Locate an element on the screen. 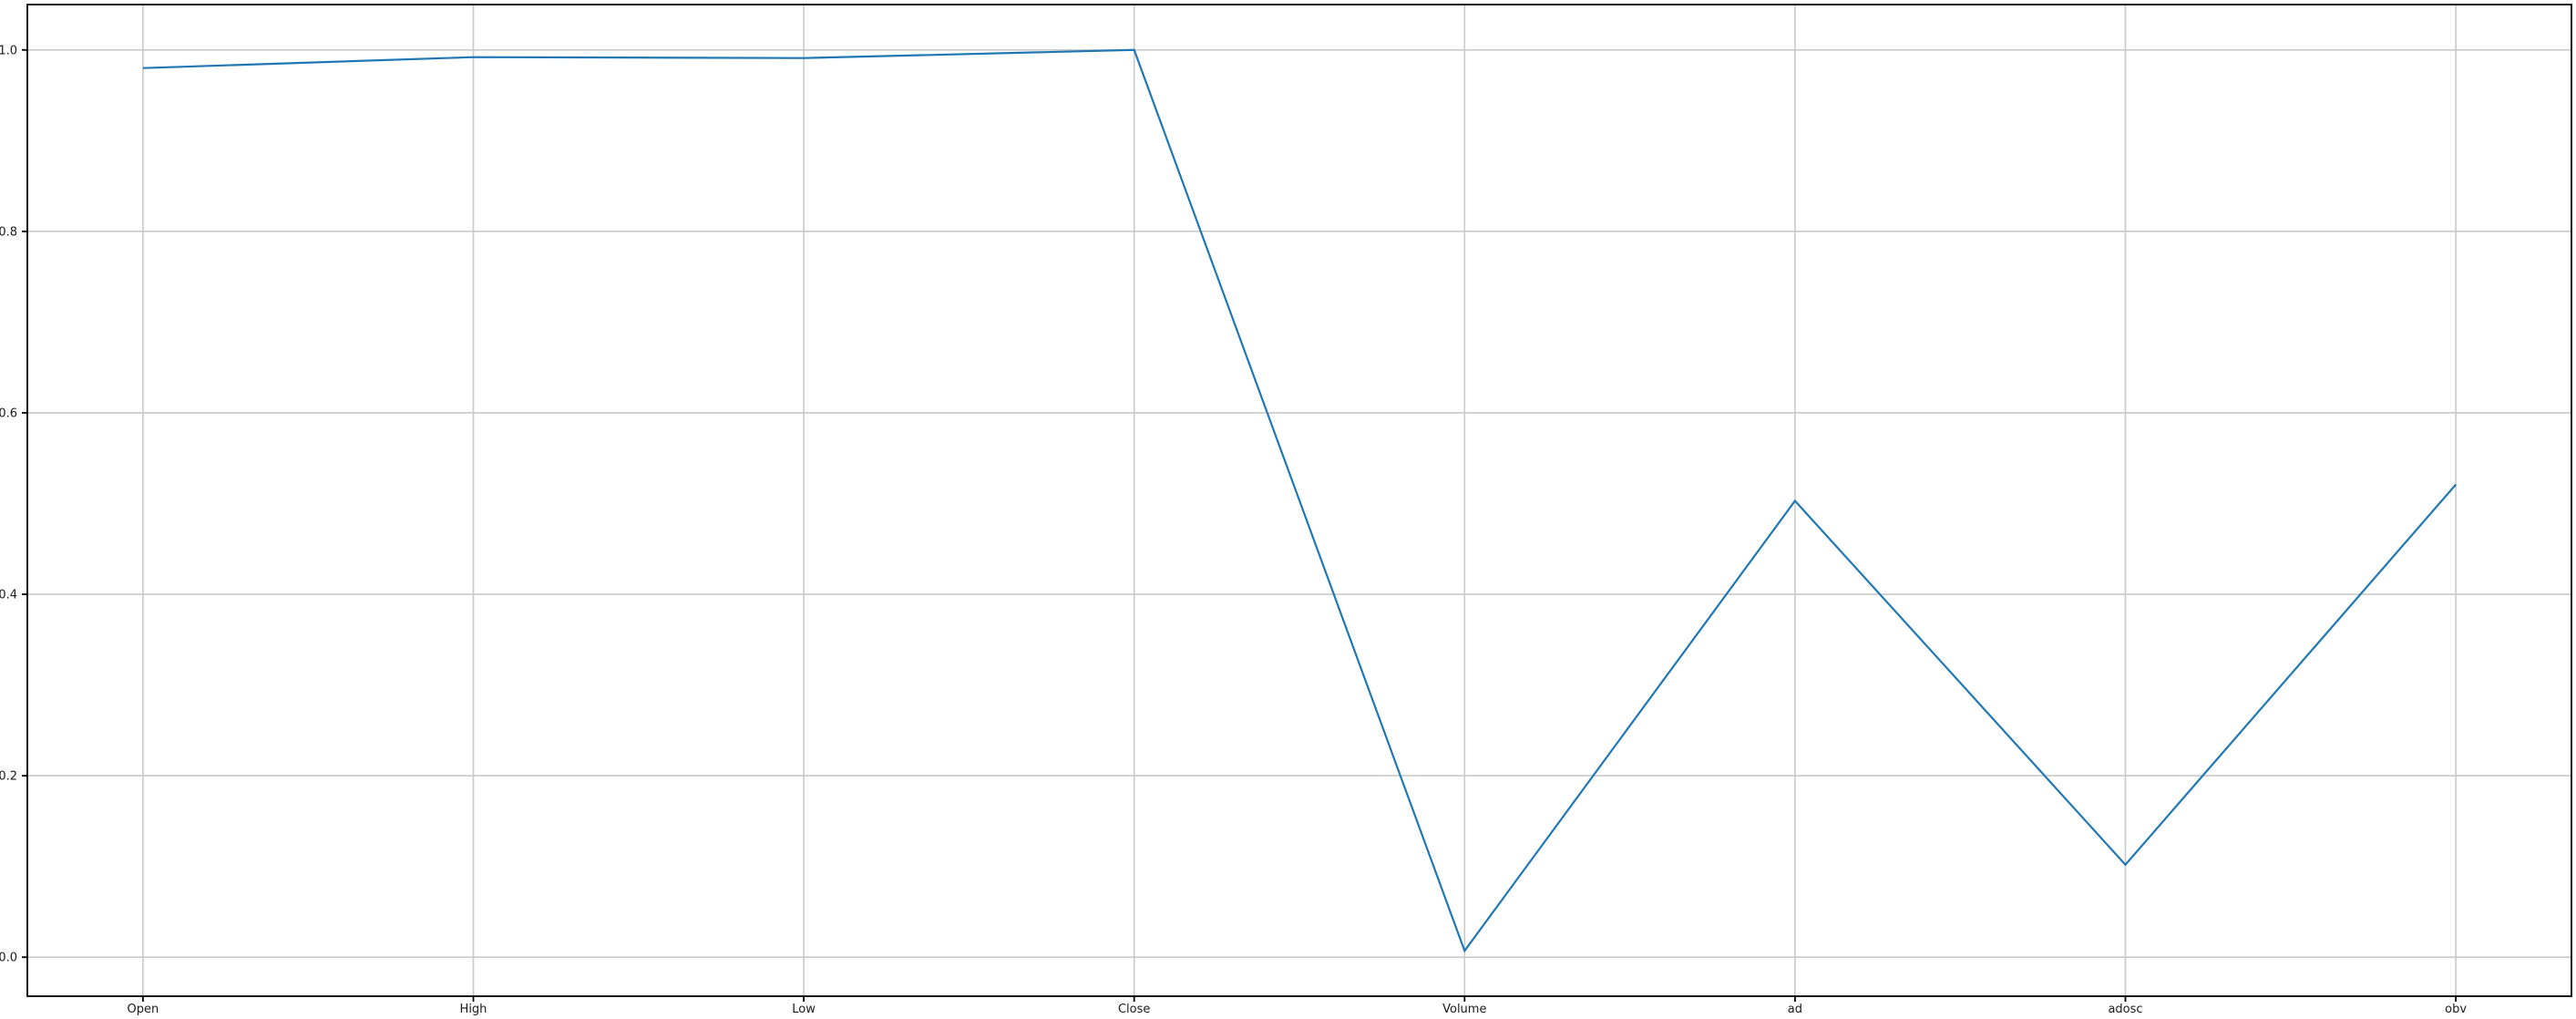 This screenshot has width=2576, height=1019. x-tick-label: Open is located at coordinates (143, 1009).